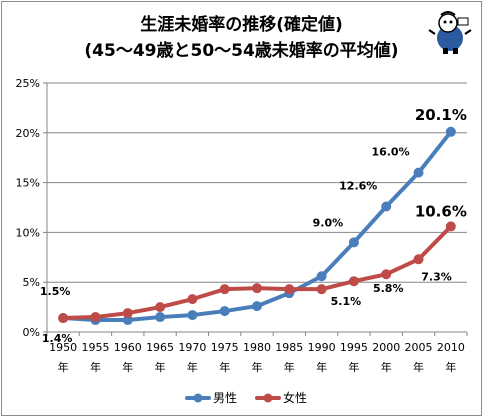 This screenshot has height=417, width=483. I want to click on legend-label: 女性, so click(295, 397).